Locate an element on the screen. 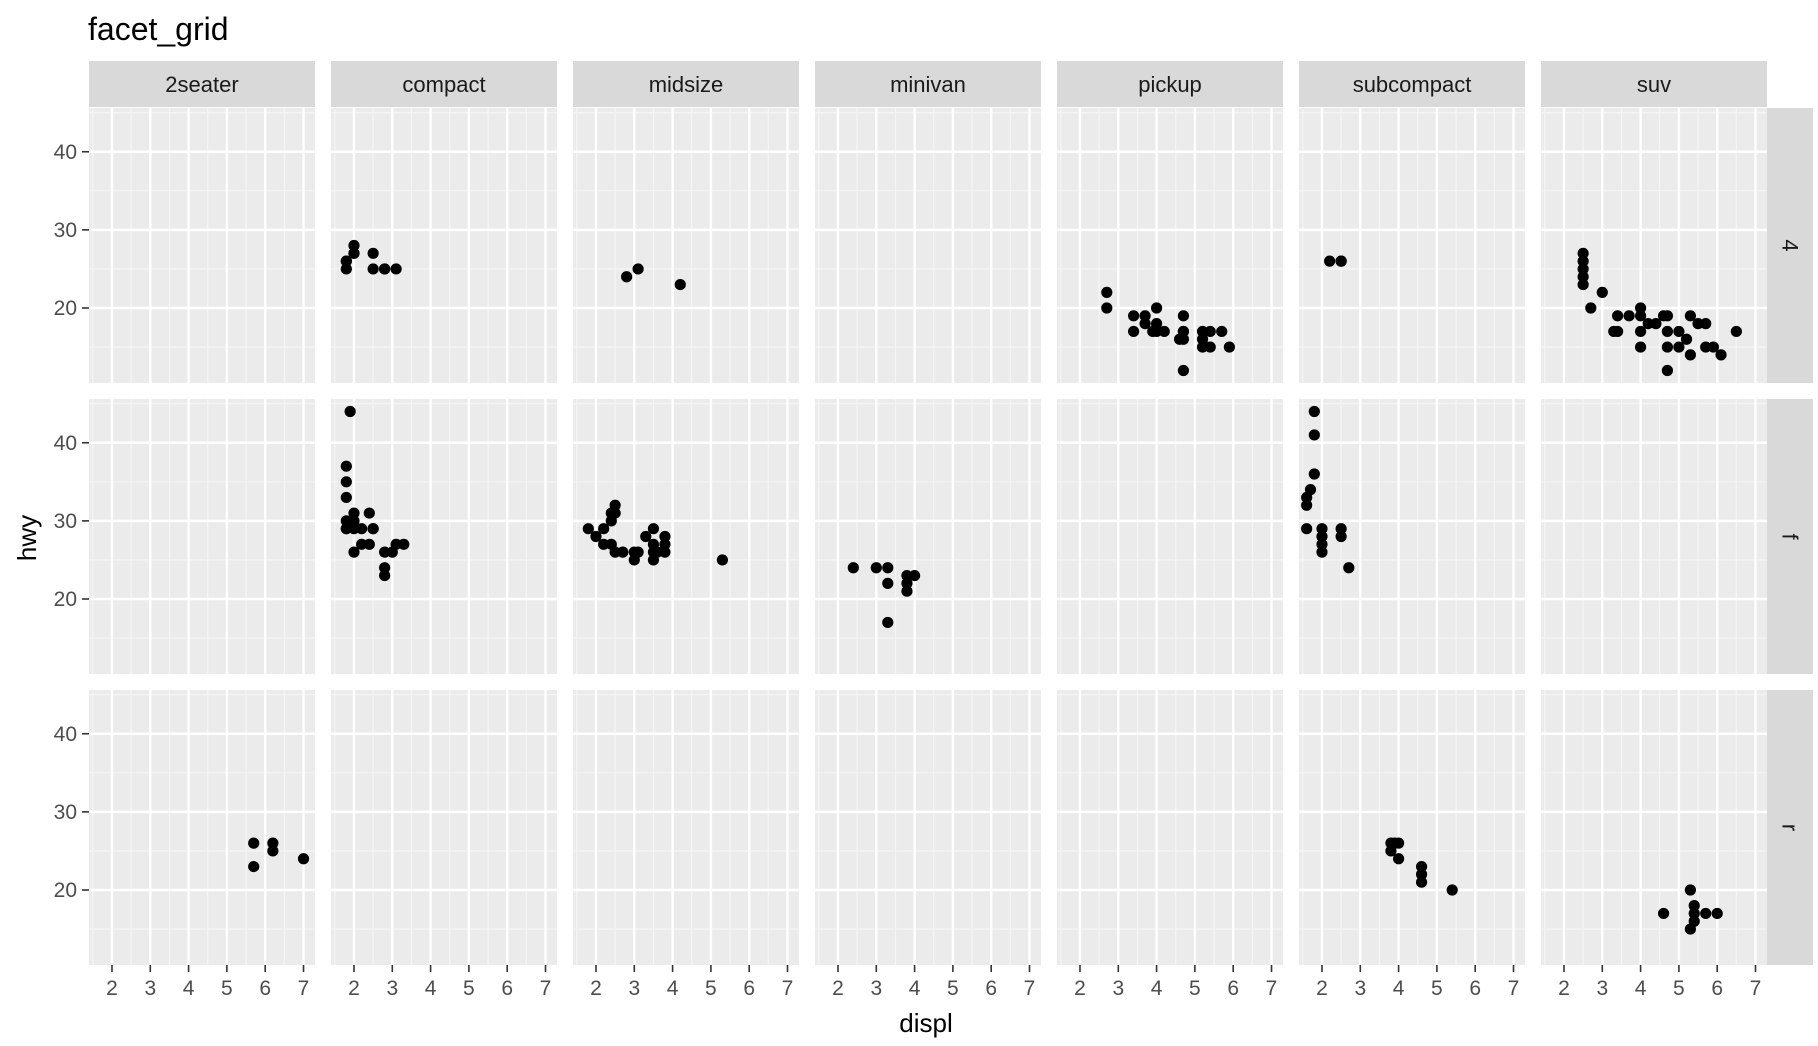  column-strip-label: pickup is located at coordinates (1170, 84).